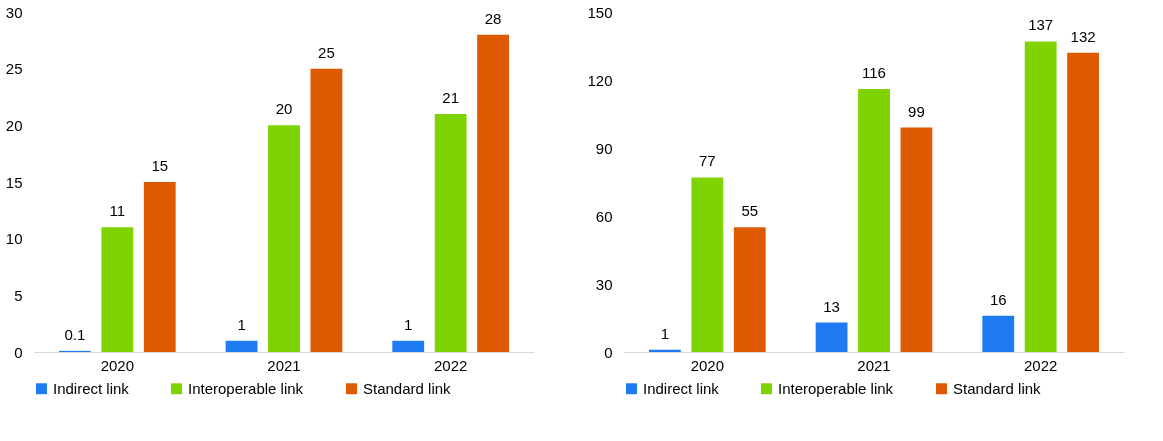 This screenshot has height=441, width=1163. Describe the element at coordinates (1041, 25) in the screenshot. I see `data-label: 137` at that location.